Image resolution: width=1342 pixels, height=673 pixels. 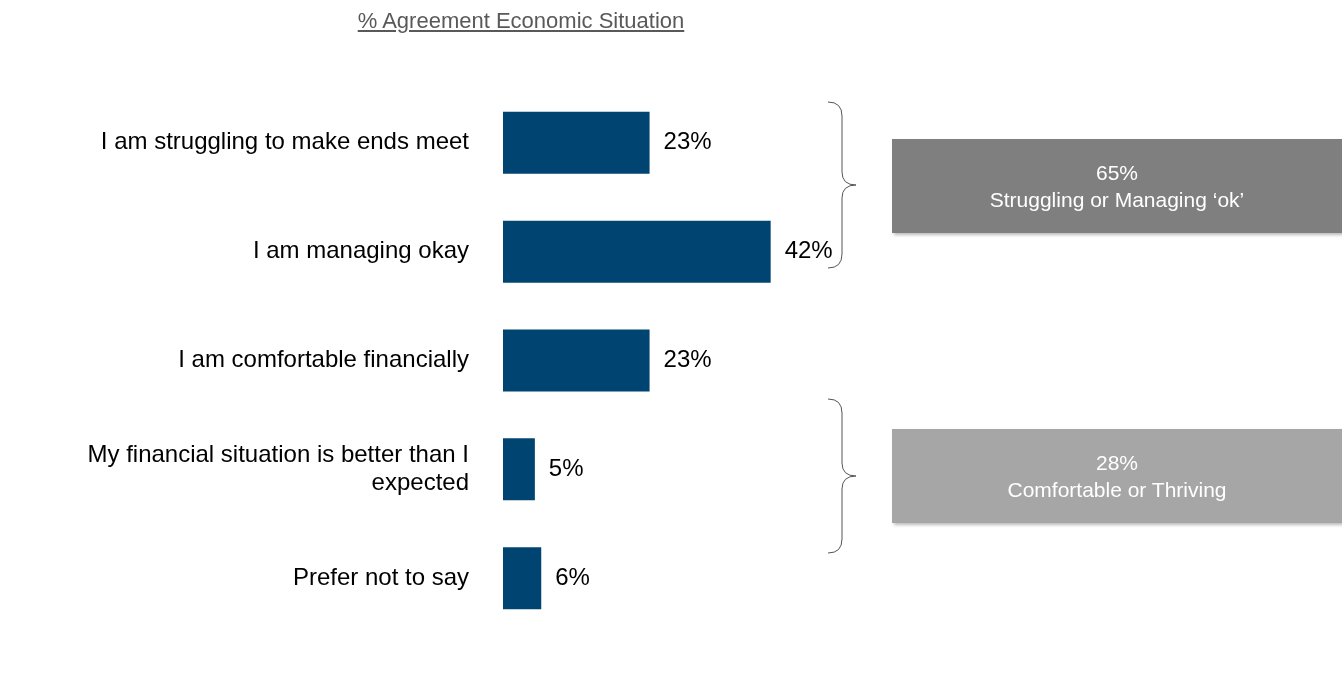 I want to click on y-tick-label: My financial situation is better than I expected, so click(x=278, y=467).